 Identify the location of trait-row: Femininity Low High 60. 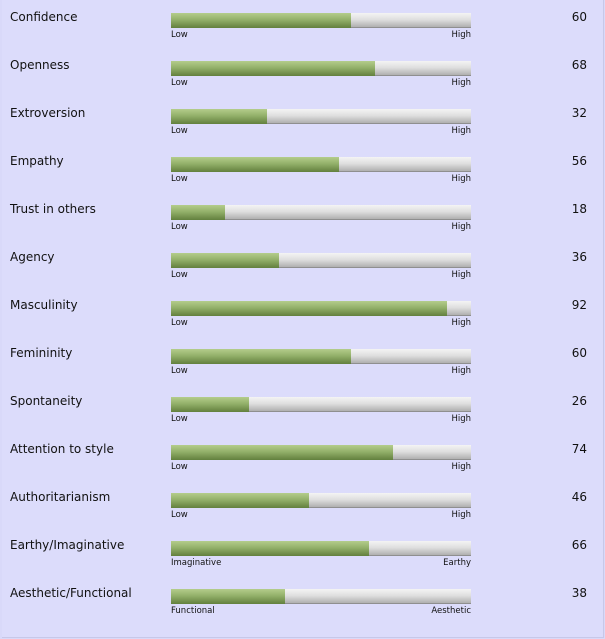
(302, 360).